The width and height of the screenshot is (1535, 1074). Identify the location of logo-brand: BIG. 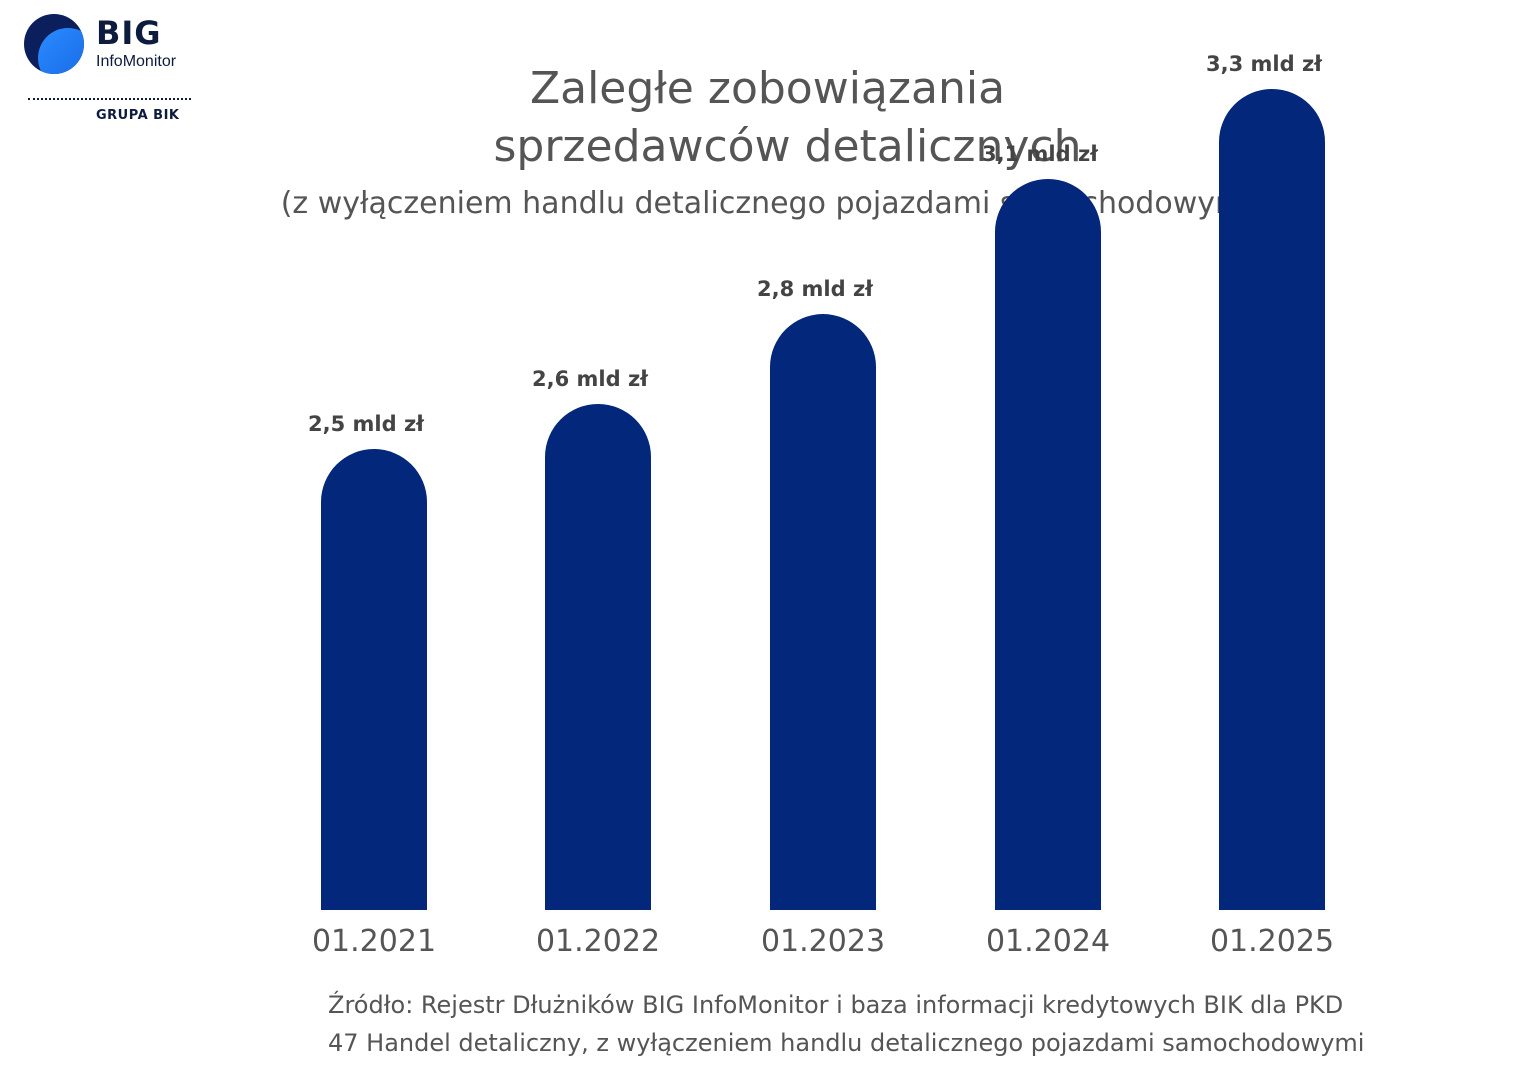
(129, 33).